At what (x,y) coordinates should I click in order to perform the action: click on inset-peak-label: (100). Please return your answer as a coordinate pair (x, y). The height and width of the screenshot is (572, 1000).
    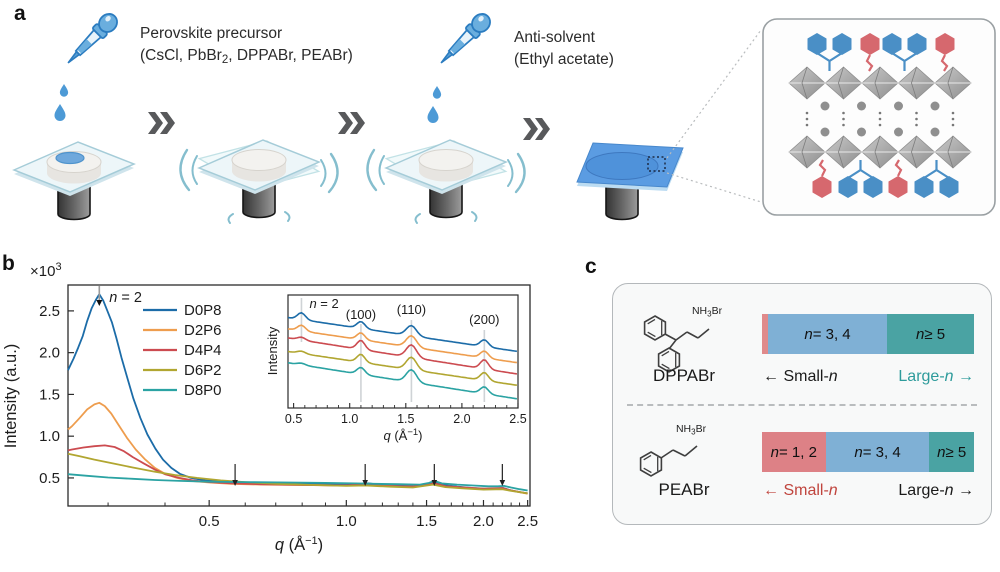
    Looking at the image, I should click on (361, 314).